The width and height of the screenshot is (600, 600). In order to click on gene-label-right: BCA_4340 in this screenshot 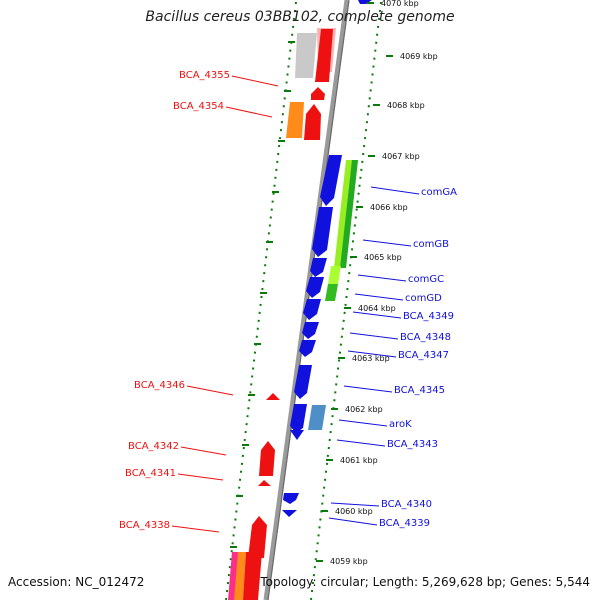, I will do `click(406, 504)`.